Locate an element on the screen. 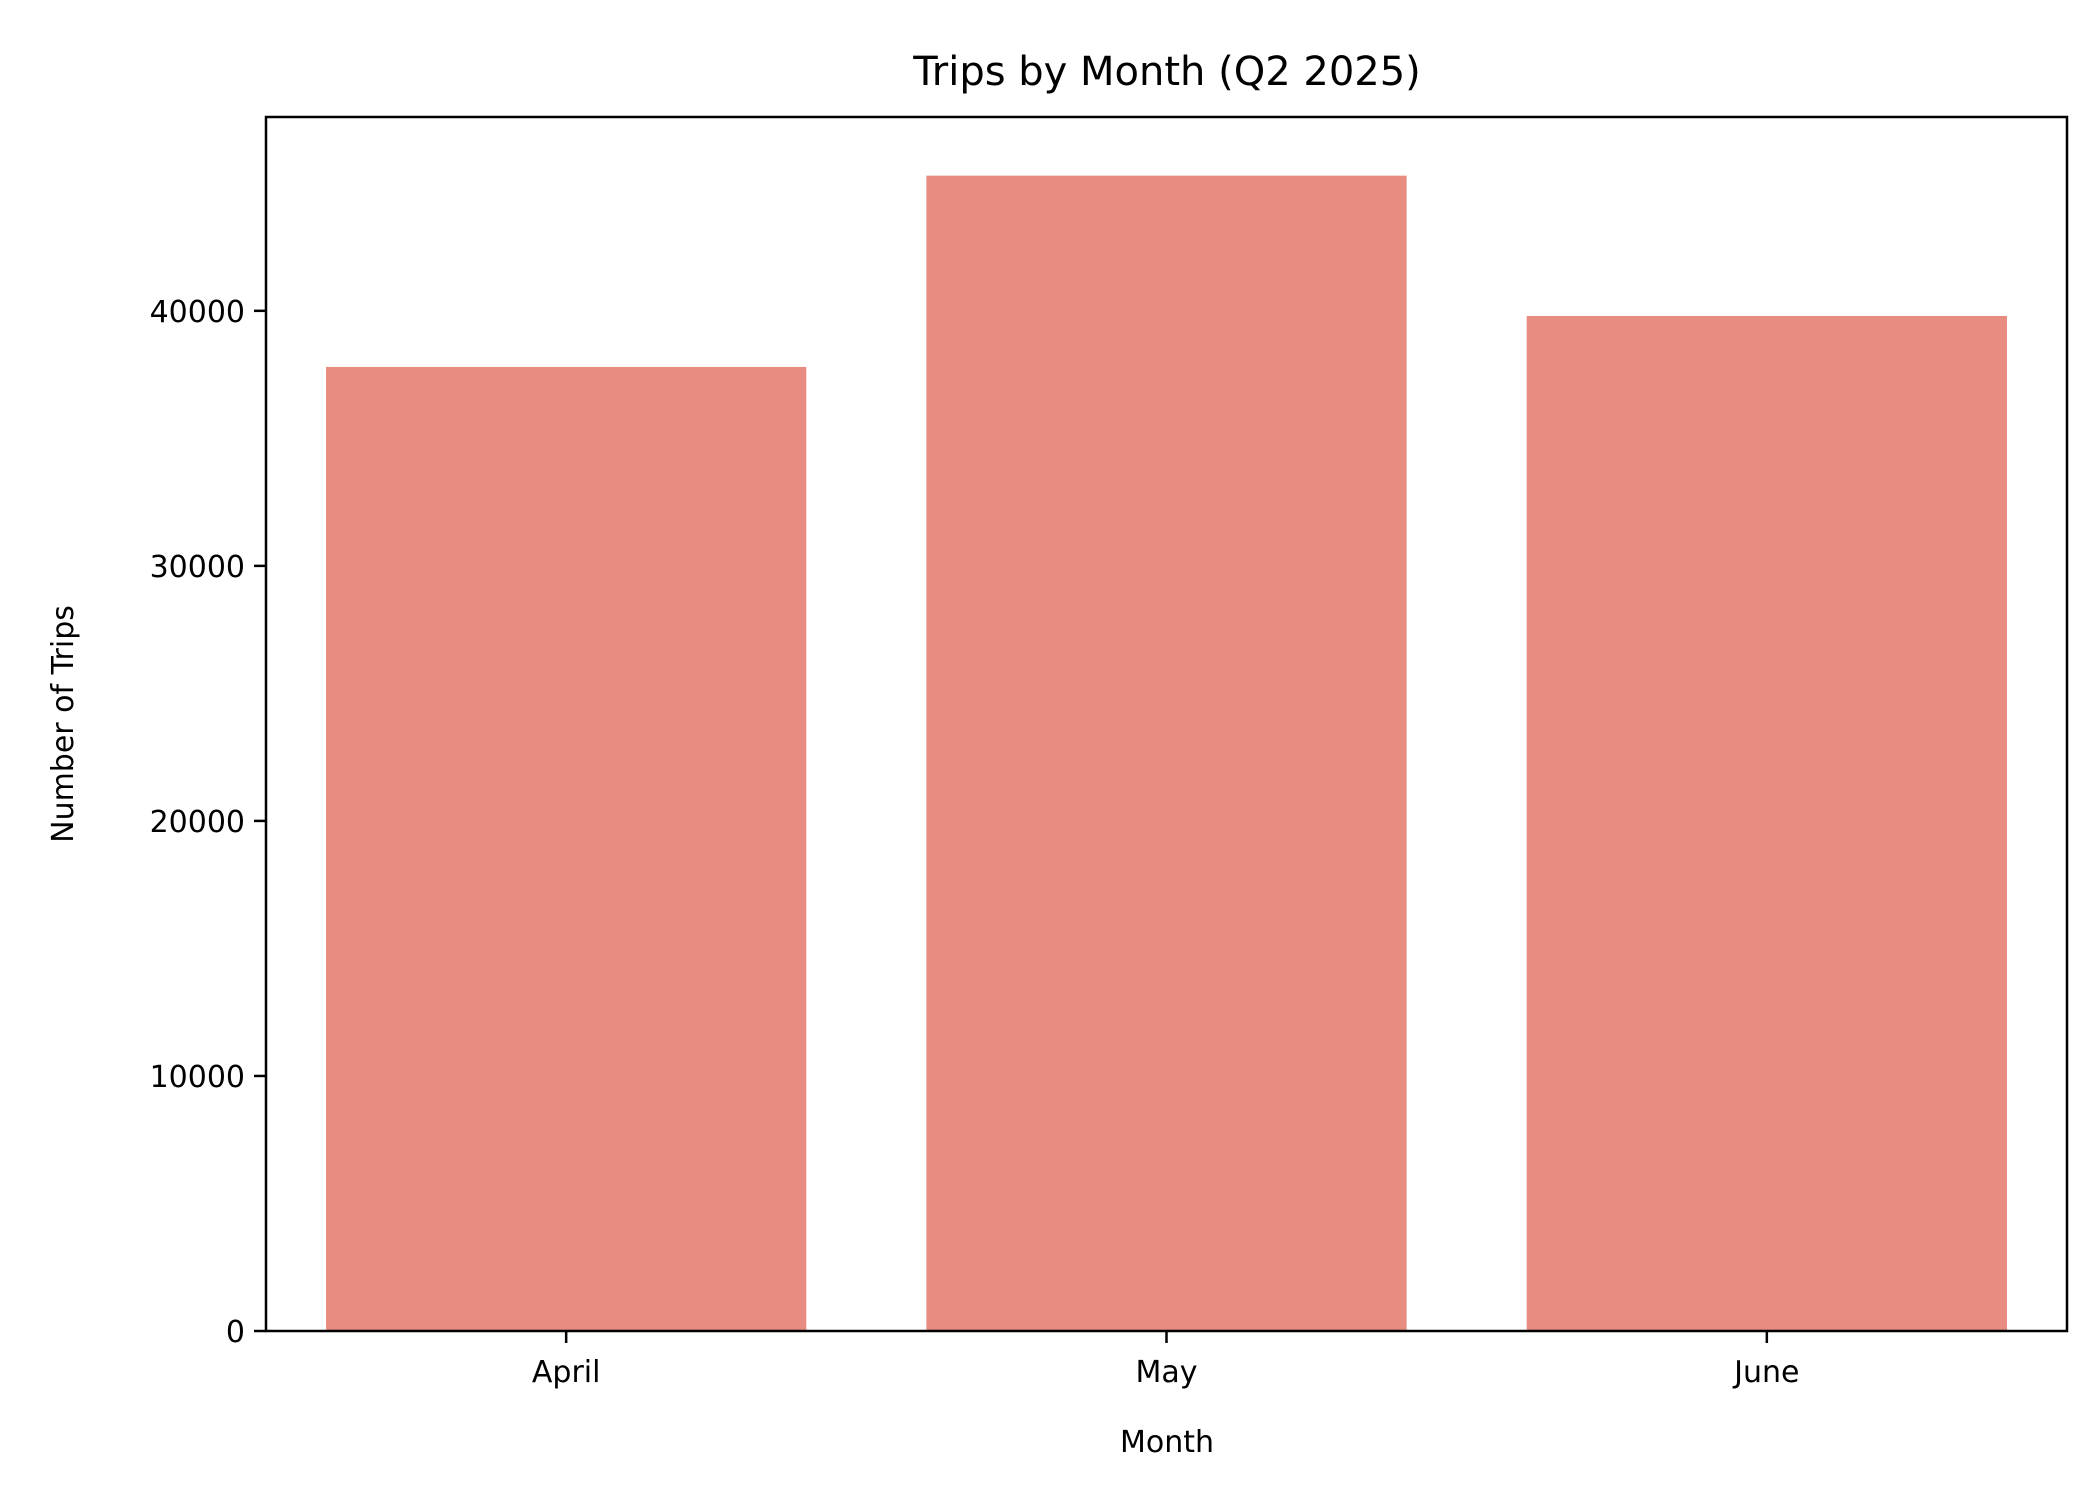 The image size is (2100, 1505). x-axis: April May June is located at coordinates (1166, 1360).